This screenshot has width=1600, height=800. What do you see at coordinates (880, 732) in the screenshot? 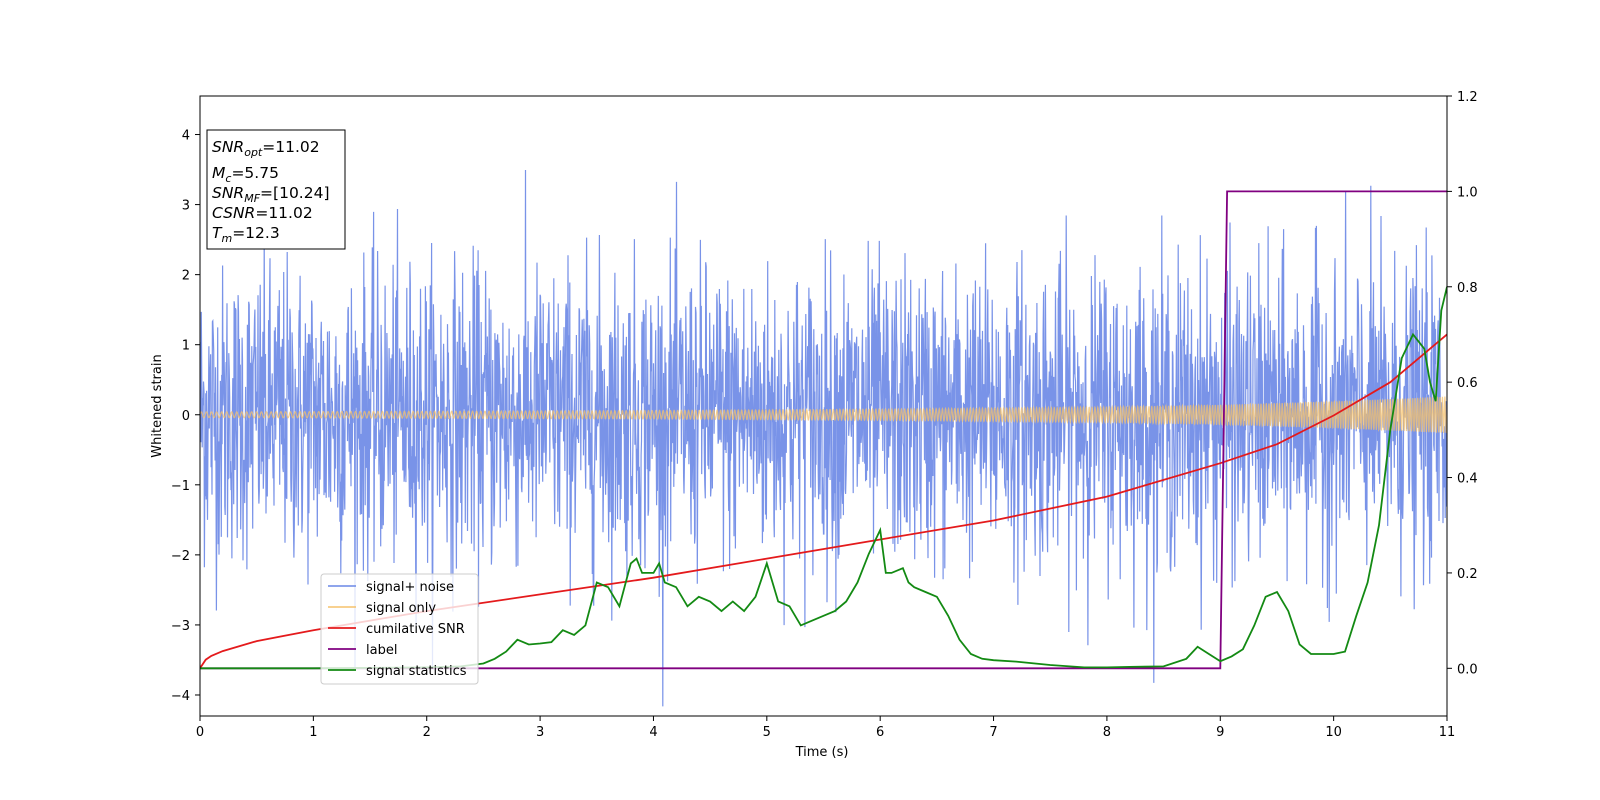
I see `x-tick-label: 6` at bounding box center [880, 732].